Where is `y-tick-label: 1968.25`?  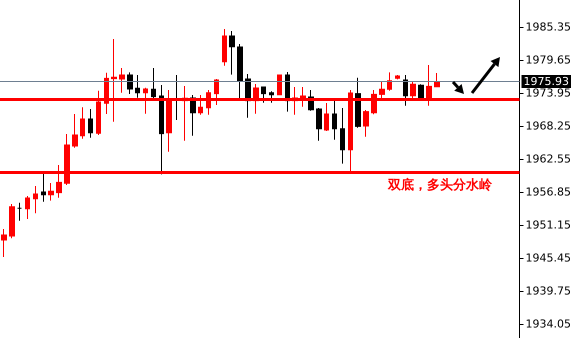 y-tick-label: 1968.25 is located at coordinates (549, 125).